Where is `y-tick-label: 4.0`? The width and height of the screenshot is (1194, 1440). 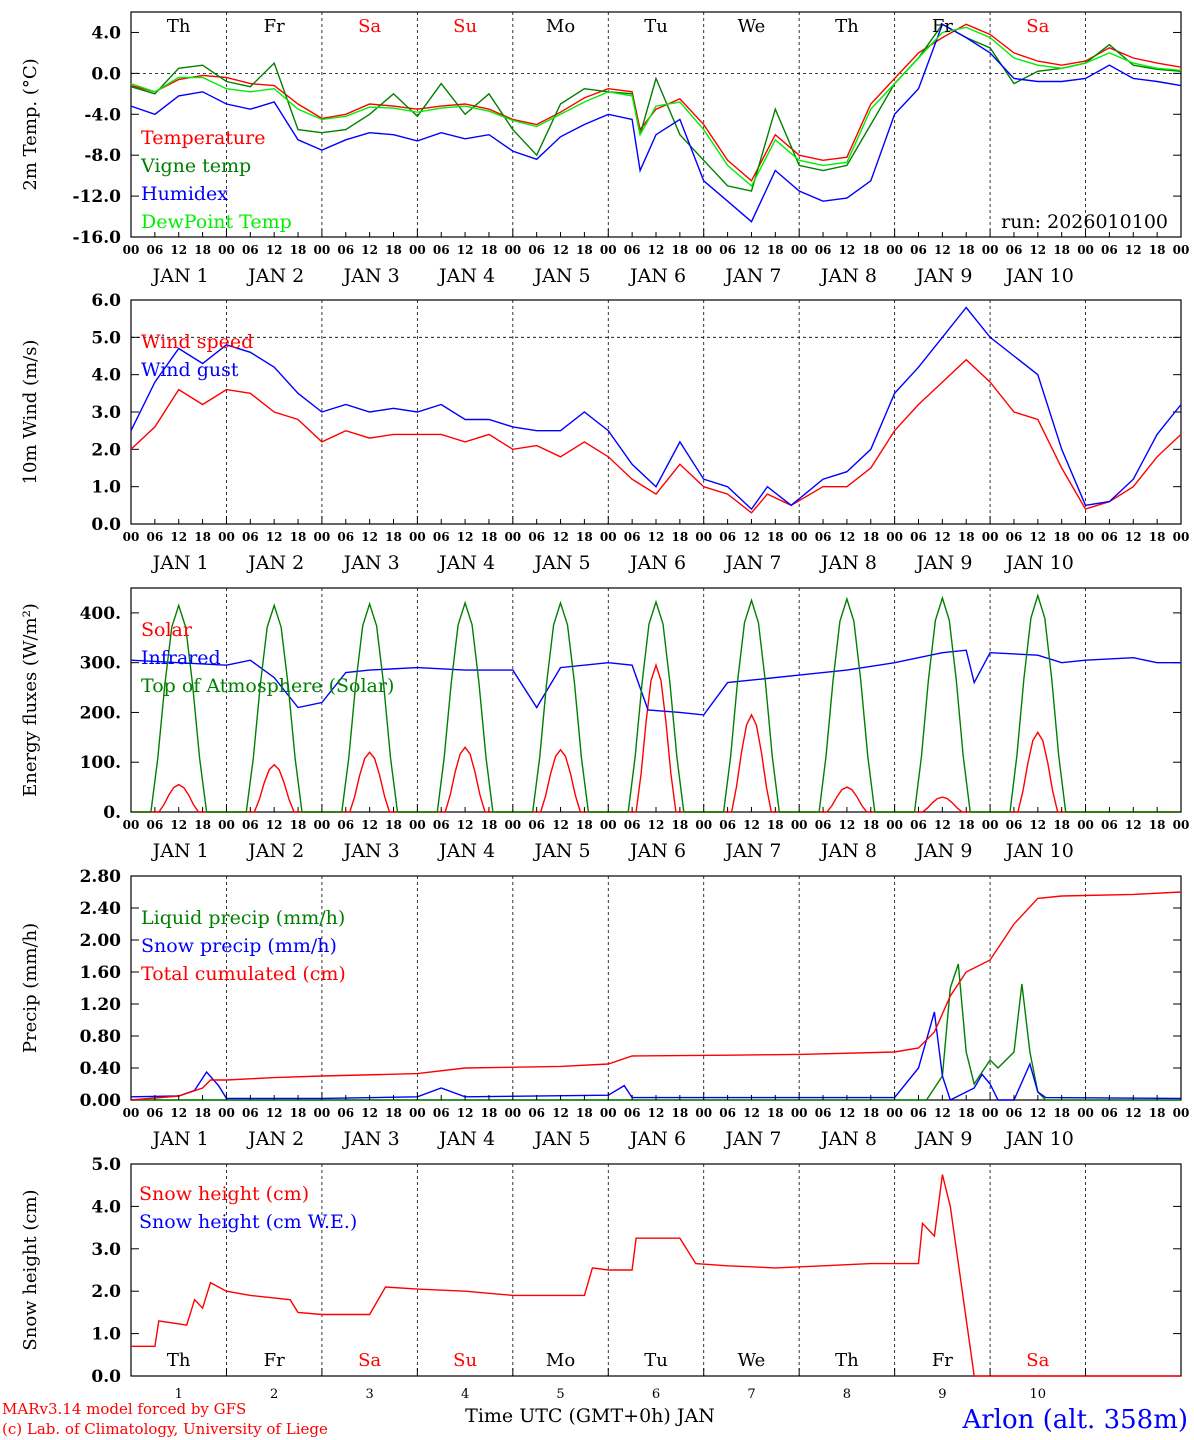 y-tick-label: 4.0 is located at coordinates (106, 1207).